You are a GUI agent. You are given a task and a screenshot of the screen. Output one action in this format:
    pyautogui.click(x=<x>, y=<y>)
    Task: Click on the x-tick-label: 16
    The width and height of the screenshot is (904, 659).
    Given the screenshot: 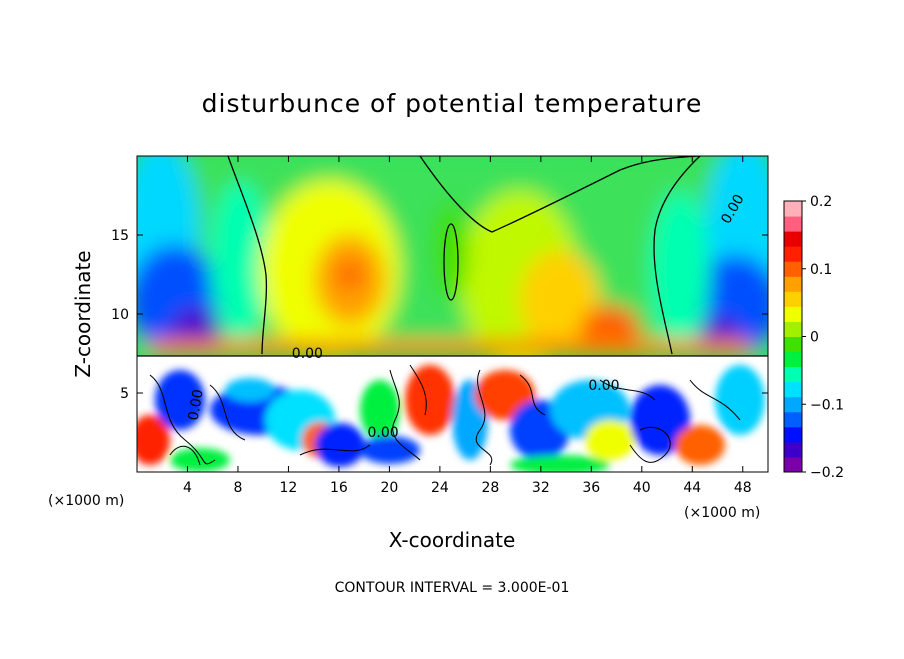 What is the action you would take?
    pyautogui.click(x=339, y=488)
    